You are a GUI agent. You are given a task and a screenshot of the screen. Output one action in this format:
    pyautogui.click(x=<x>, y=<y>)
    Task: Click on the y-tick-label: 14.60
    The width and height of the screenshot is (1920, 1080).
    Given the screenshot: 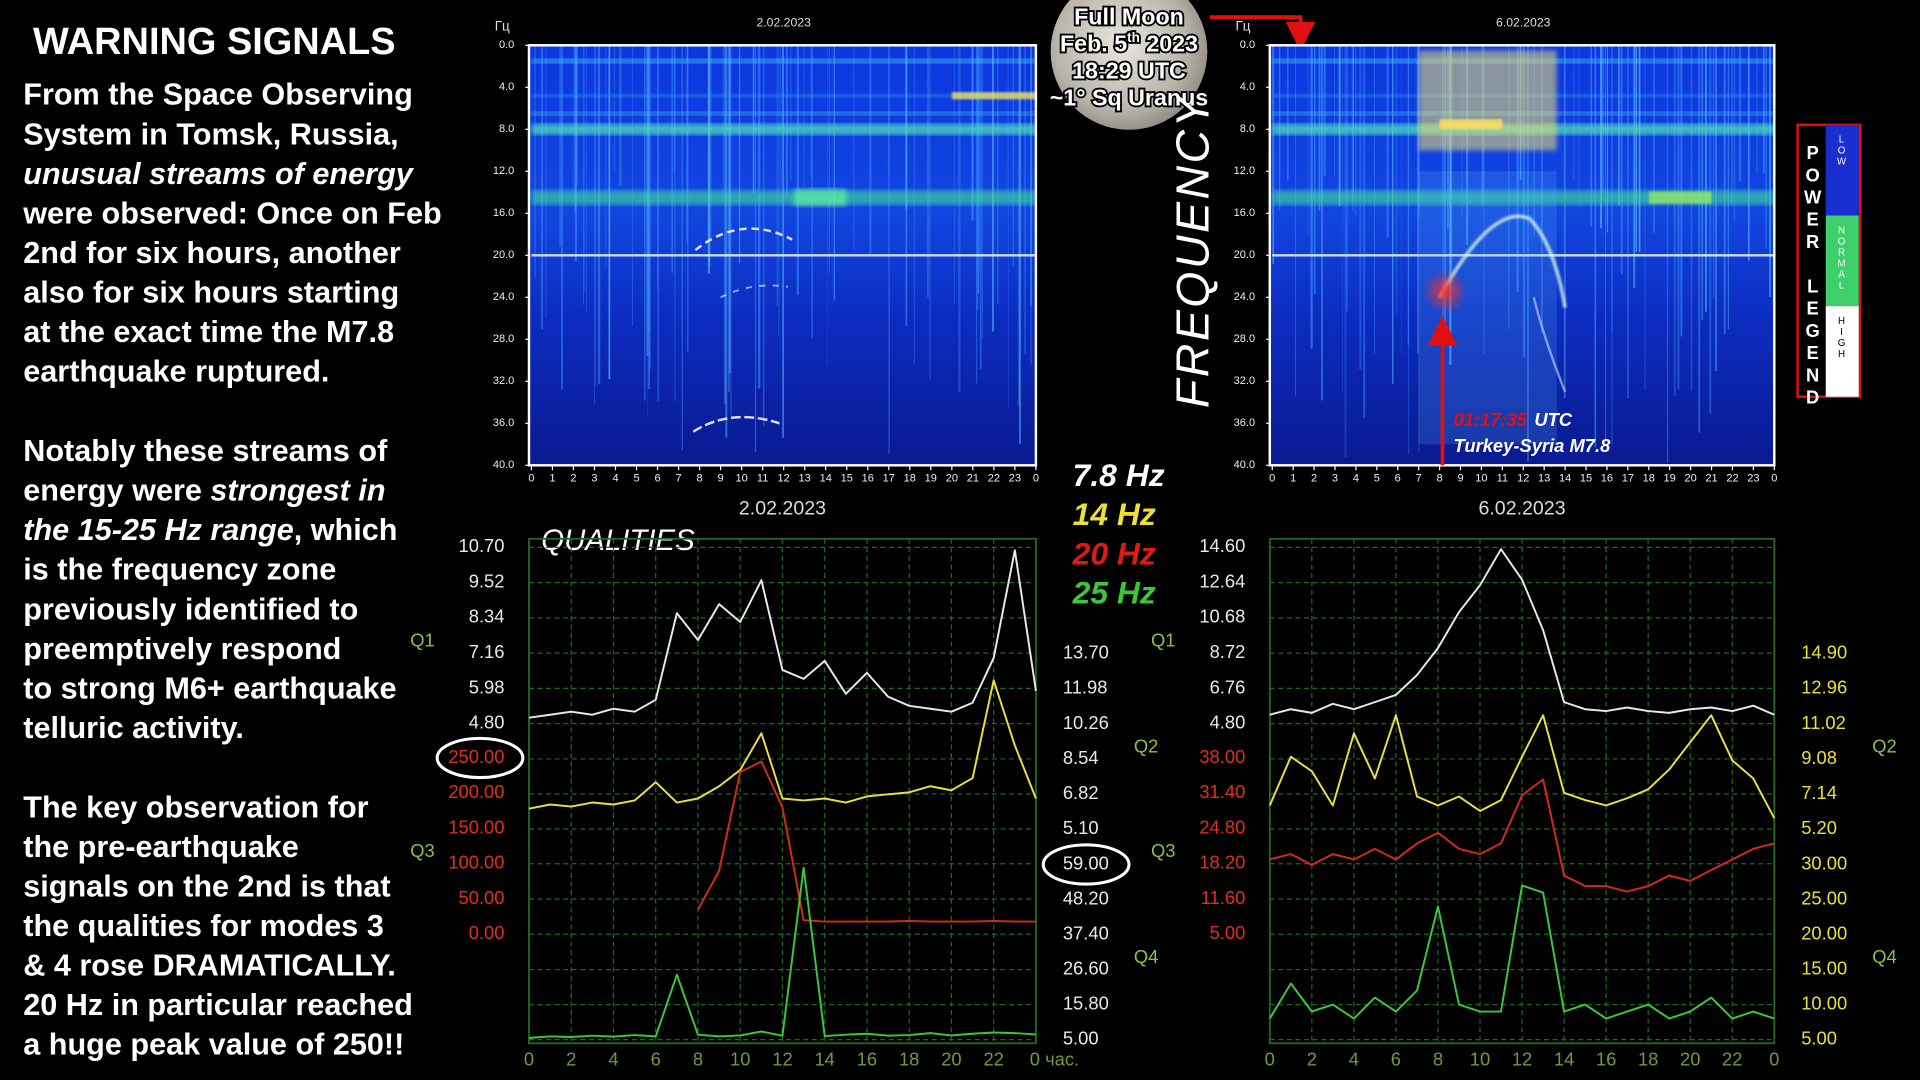 What is the action you would take?
    pyautogui.click(x=1222, y=545)
    